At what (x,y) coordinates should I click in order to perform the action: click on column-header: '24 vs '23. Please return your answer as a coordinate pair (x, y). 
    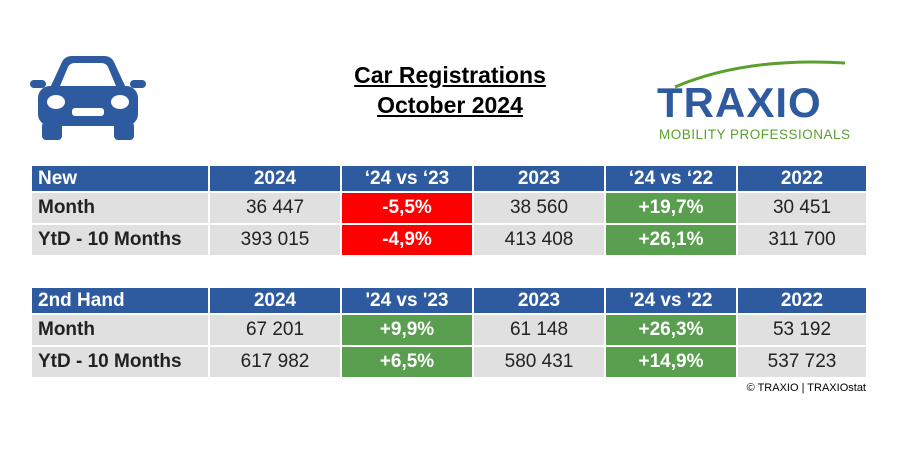
    Looking at the image, I should click on (408, 301).